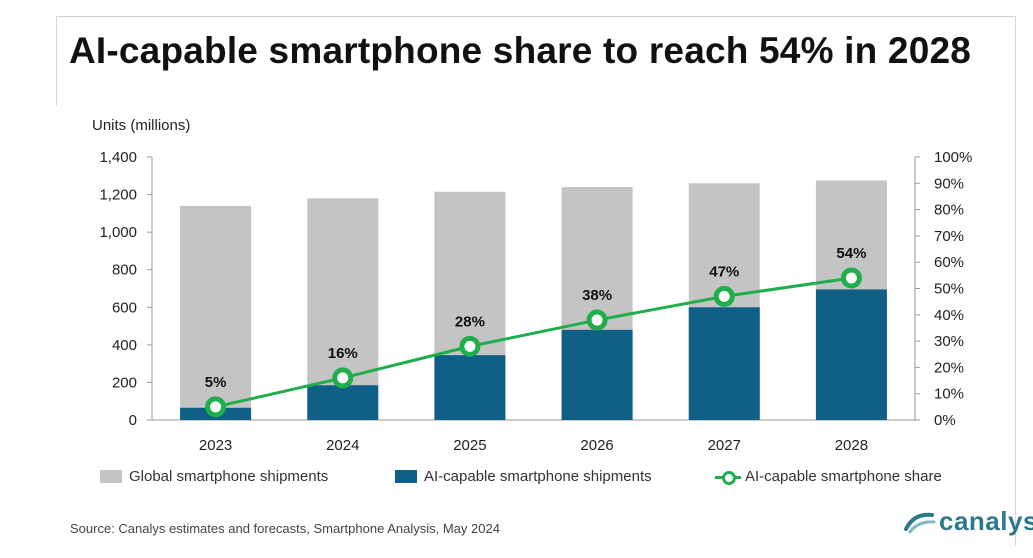  Describe the element at coordinates (949, 289) in the screenshot. I see `right-axis-tick-label: 50%` at that location.